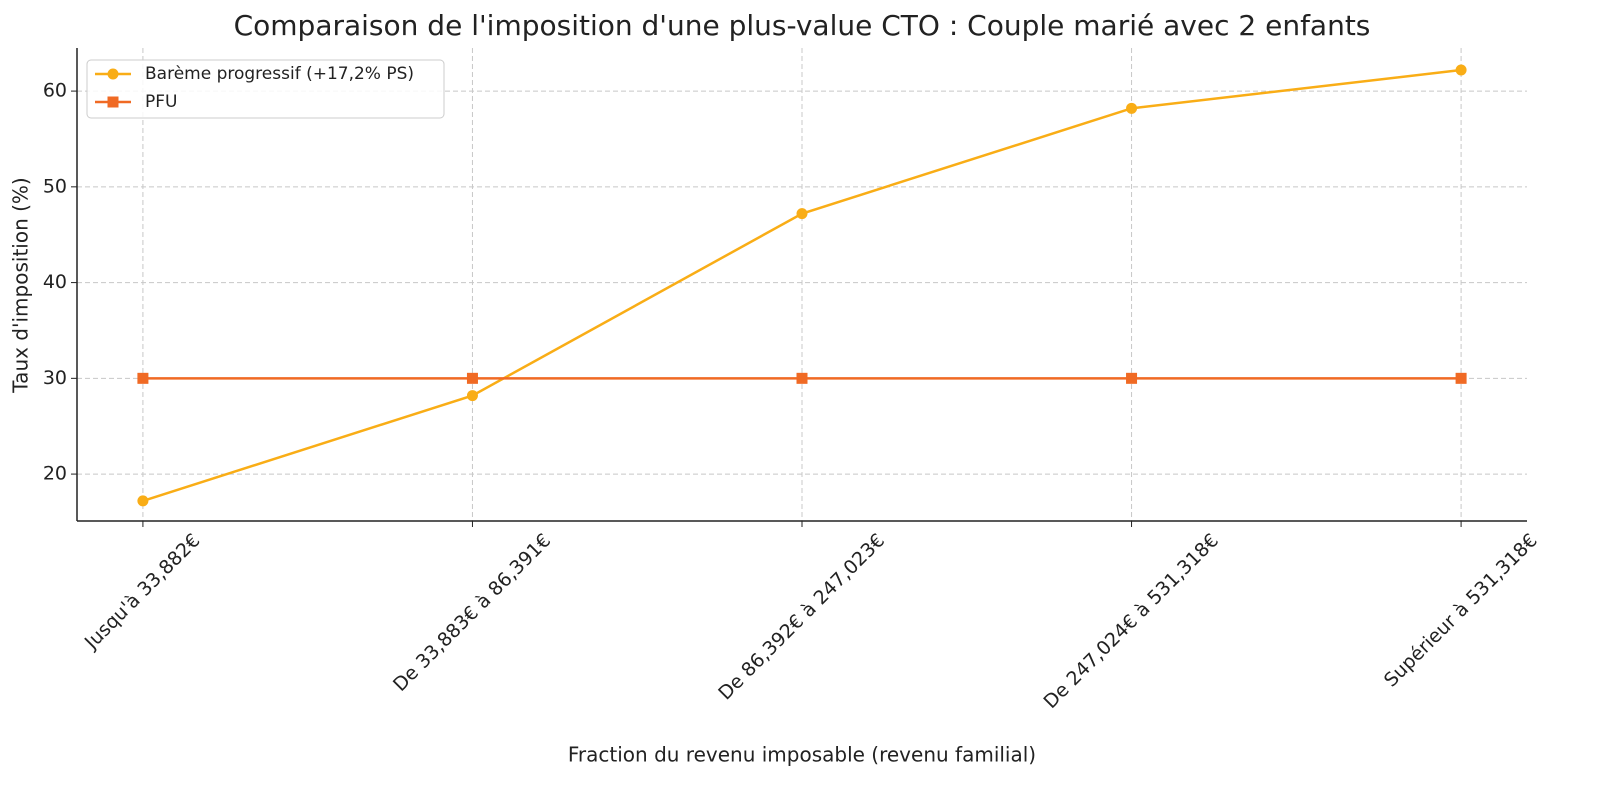 The height and width of the screenshot is (798, 1600). I want to click on legend-box, so click(265, 89).